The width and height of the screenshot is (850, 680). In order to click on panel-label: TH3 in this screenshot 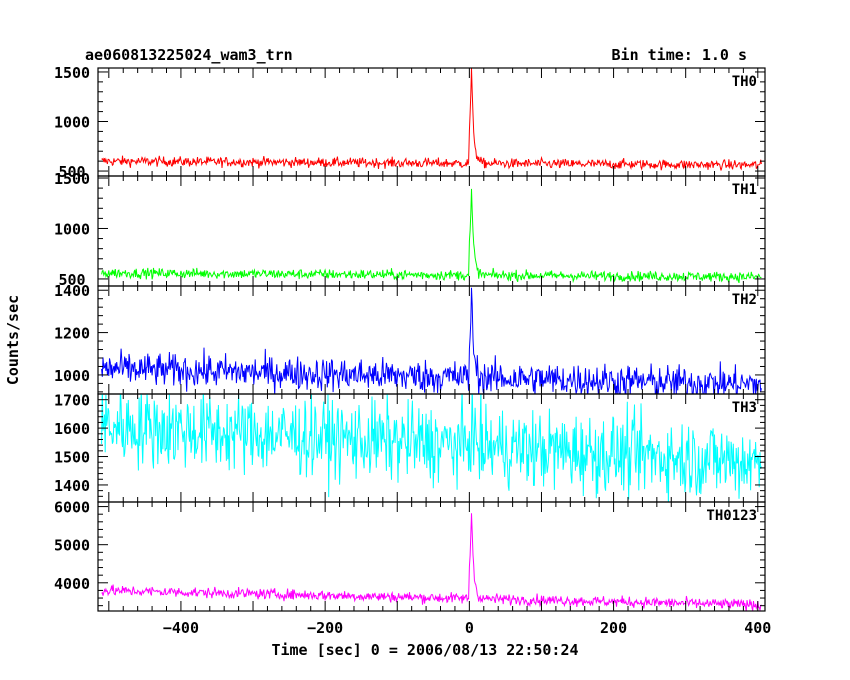, I will do `click(744, 408)`.